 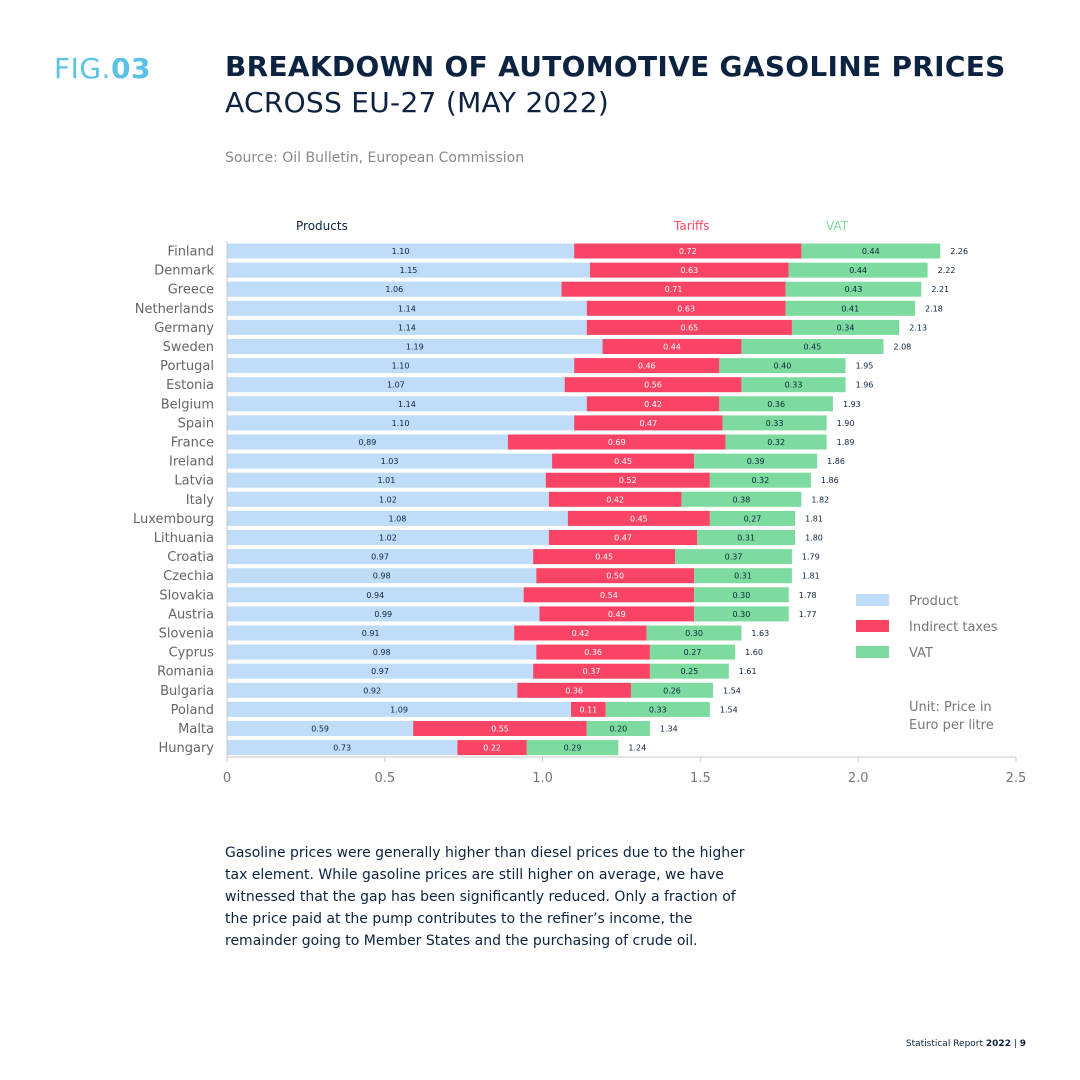 What do you see at coordinates (380, 557) in the screenshot?
I see `data-label-product: 0.97` at bounding box center [380, 557].